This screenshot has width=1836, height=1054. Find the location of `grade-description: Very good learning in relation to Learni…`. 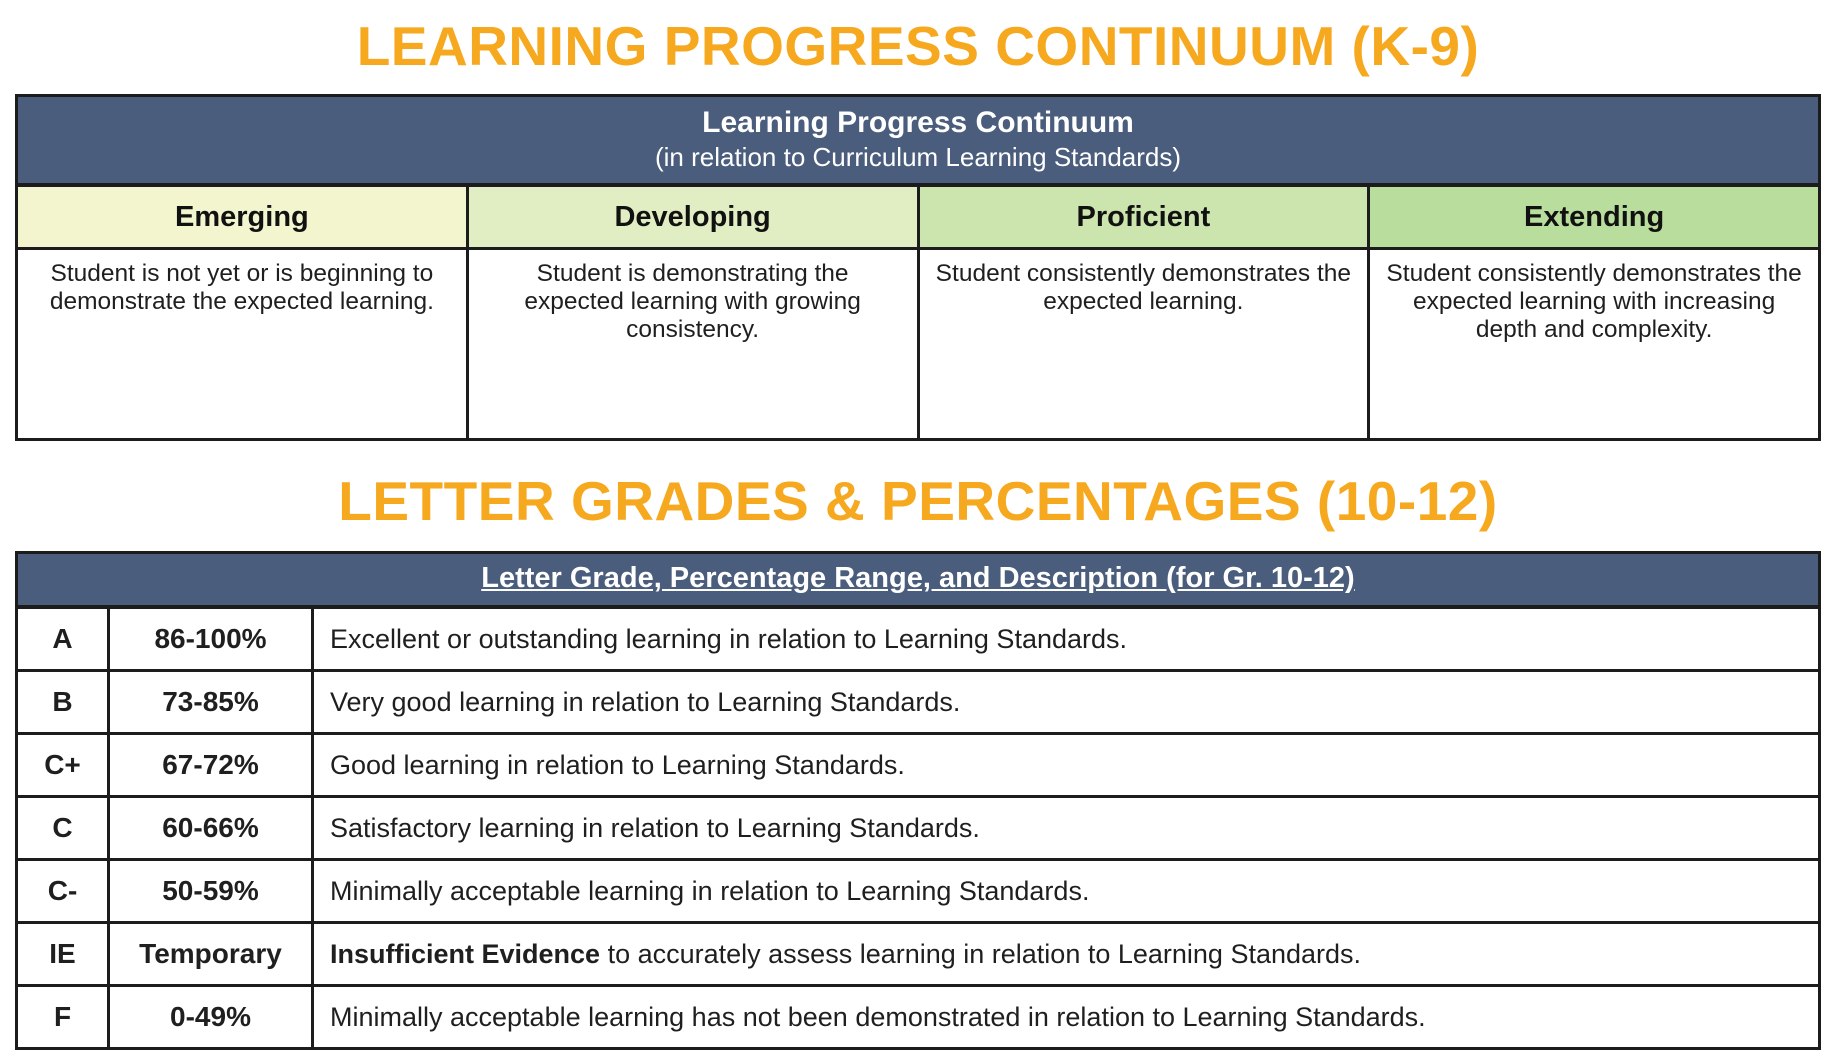

grade-description: Very good learning in relation to Learni… is located at coordinates (1066, 702).